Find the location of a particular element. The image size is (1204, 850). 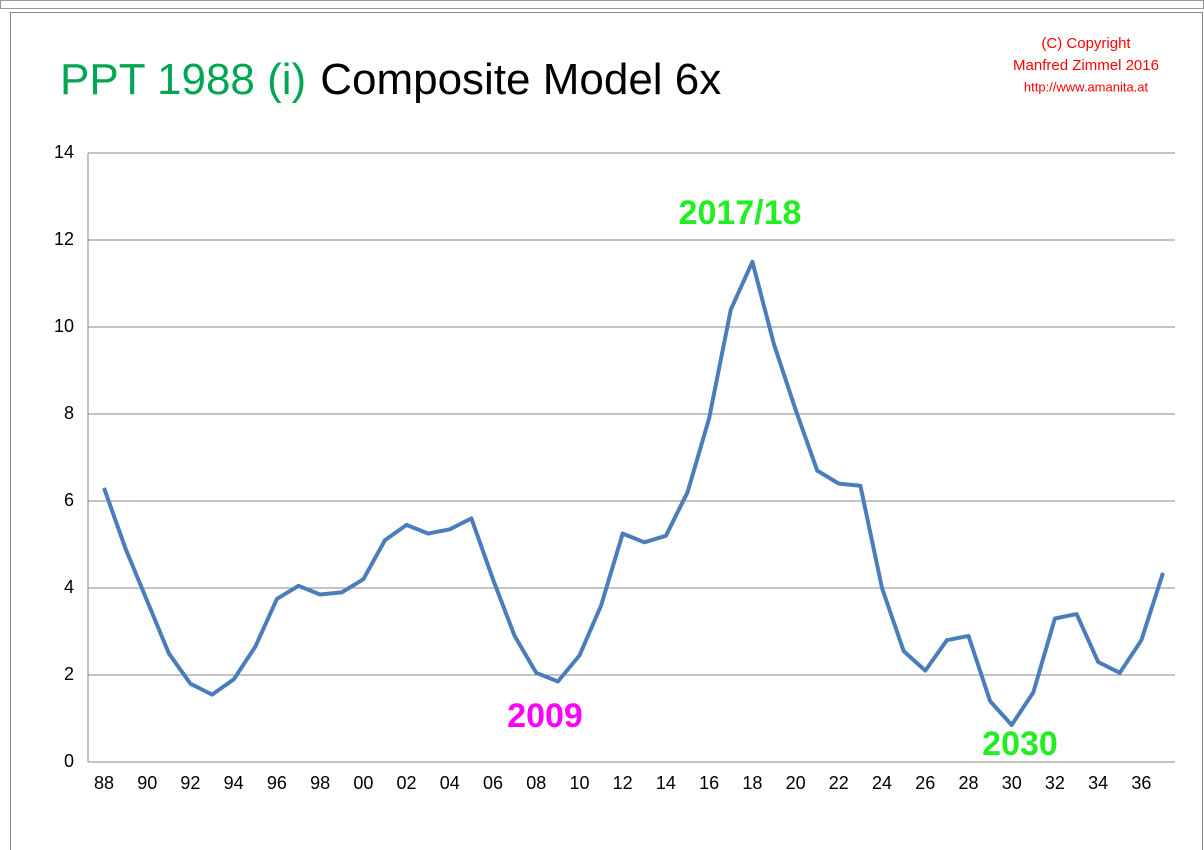

x-tick-label: 18 is located at coordinates (752, 783).